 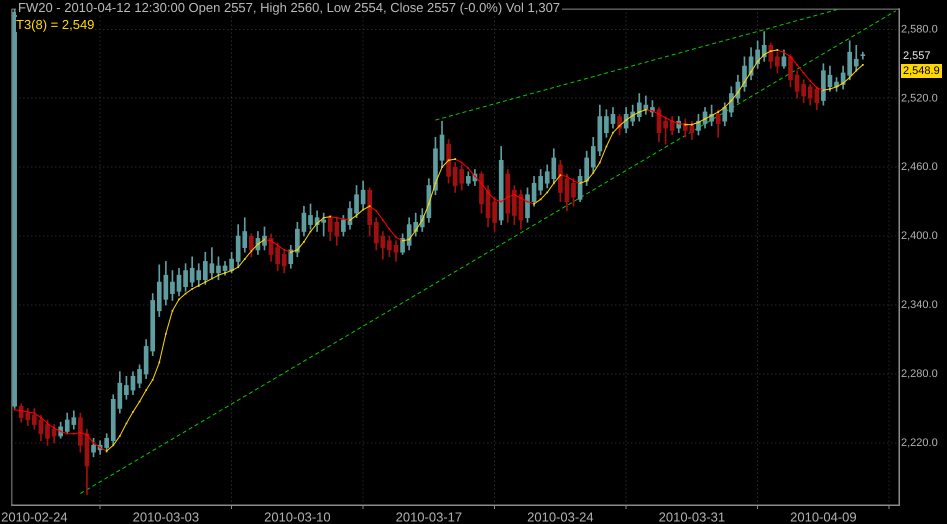 I want to click on x-tick-label: 2010-03-17, so click(x=429, y=516).